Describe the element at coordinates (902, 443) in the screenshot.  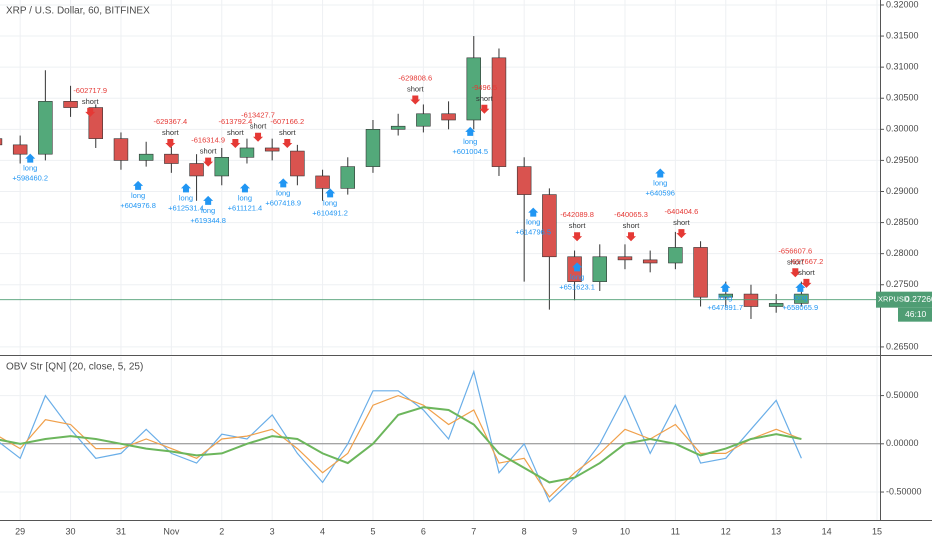
I see `y-tick-label: 0.00000` at that location.